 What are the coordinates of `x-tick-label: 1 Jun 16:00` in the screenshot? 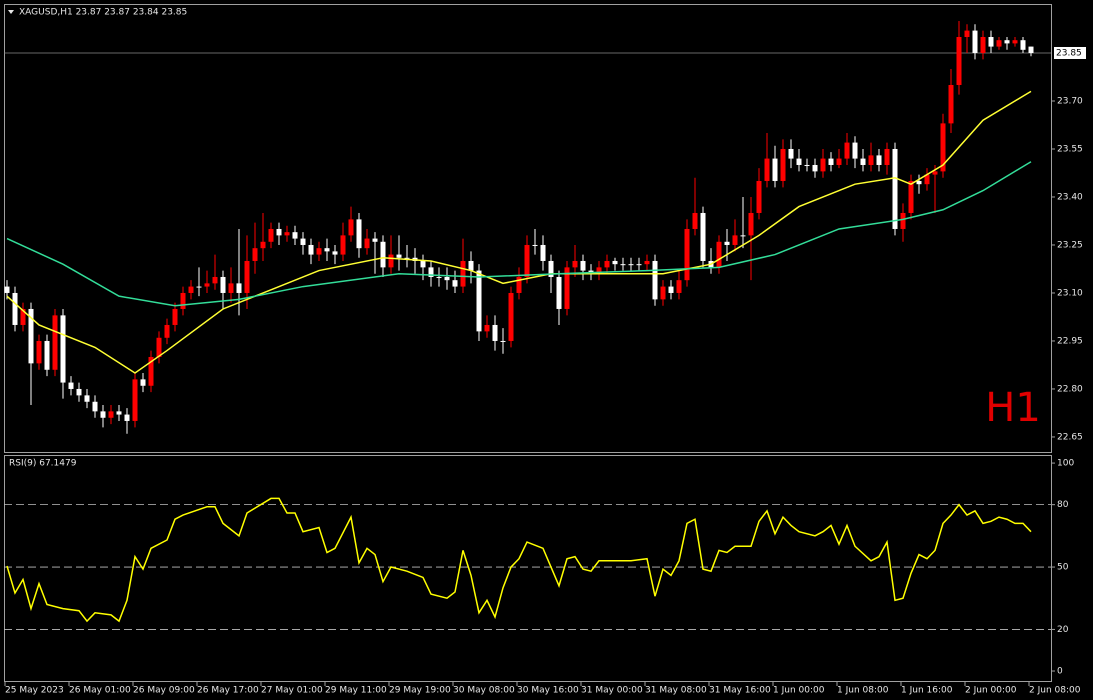 It's located at (927, 691).